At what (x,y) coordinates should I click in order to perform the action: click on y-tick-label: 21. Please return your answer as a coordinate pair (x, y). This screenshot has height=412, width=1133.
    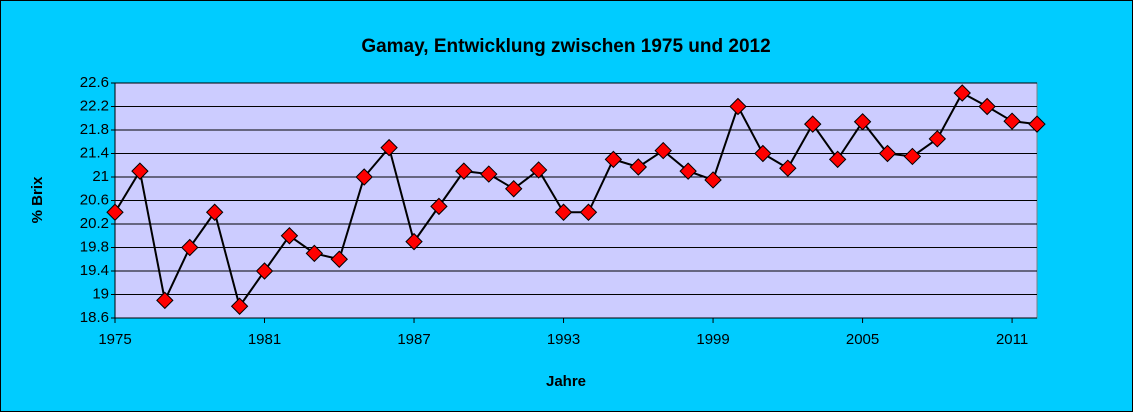
    Looking at the image, I should click on (100, 176).